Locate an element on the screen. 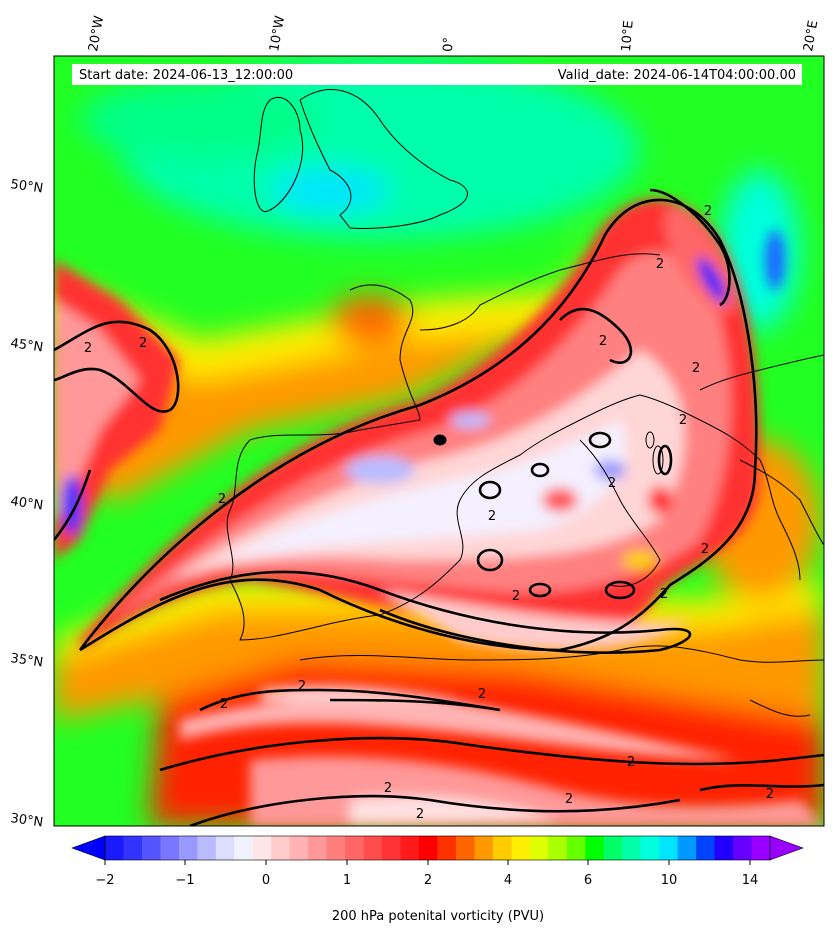 The height and width of the screenshot is (936, 832). colorbar-tick-label: 0 is located at coordinates (266, 880).